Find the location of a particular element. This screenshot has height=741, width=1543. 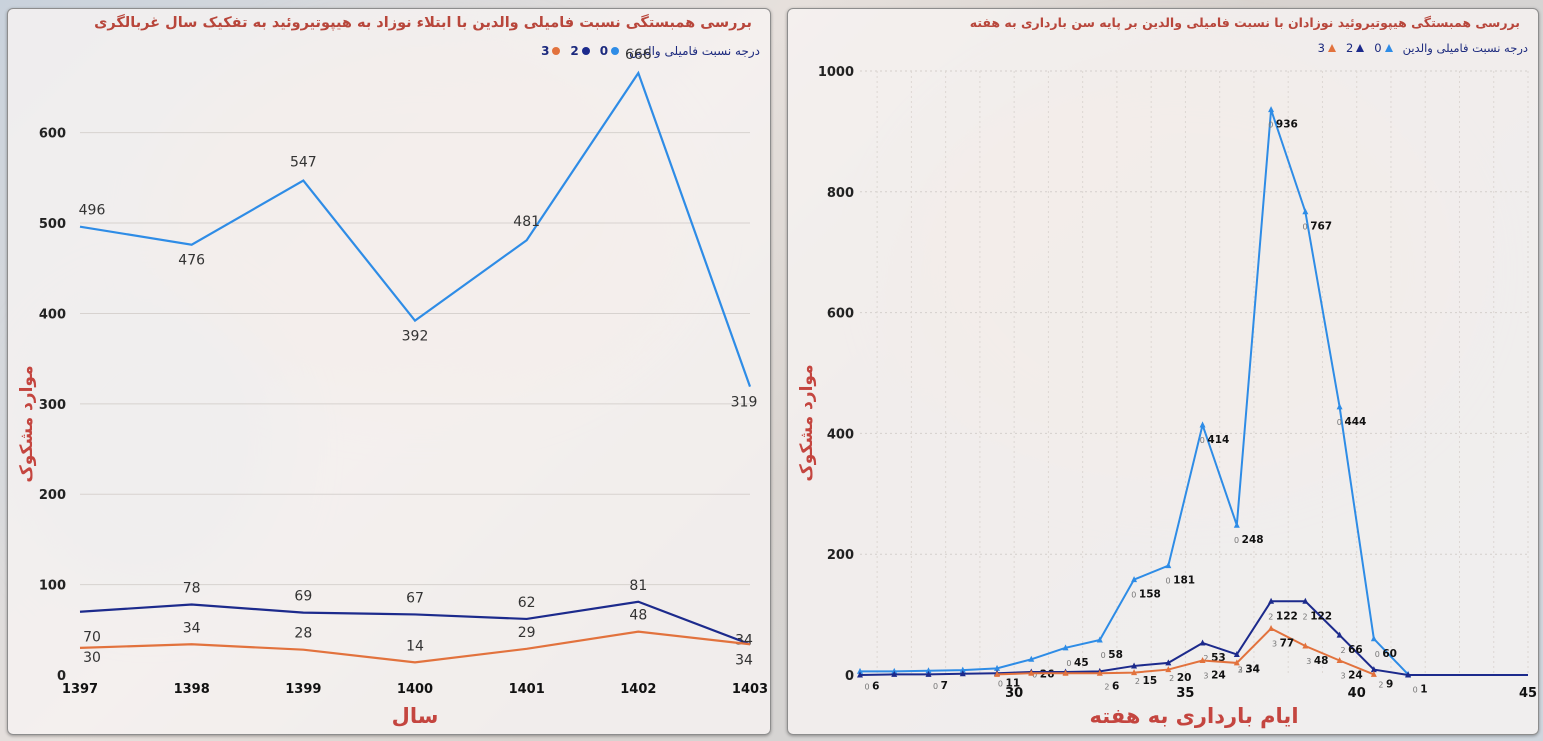

data-label: 62 is located at coordinates (527, 603).